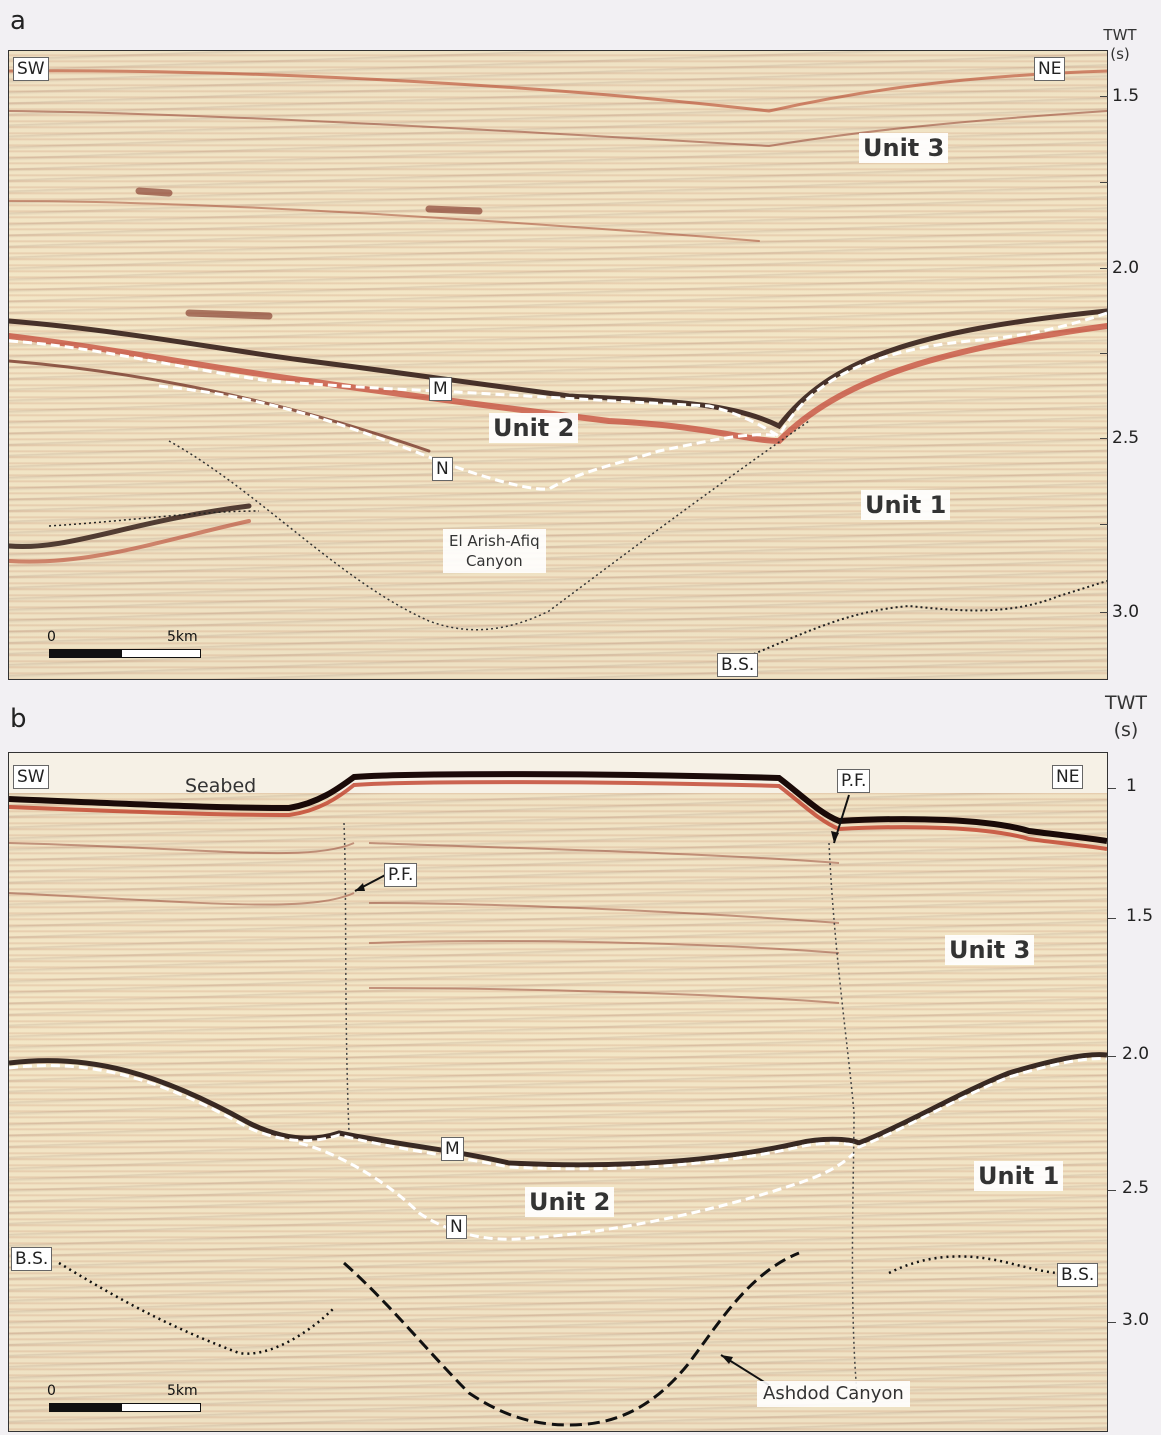  Describe the element at coordinates (571, 1339) in the screenshot. I see `ashdod-canyon-outline` at that location.